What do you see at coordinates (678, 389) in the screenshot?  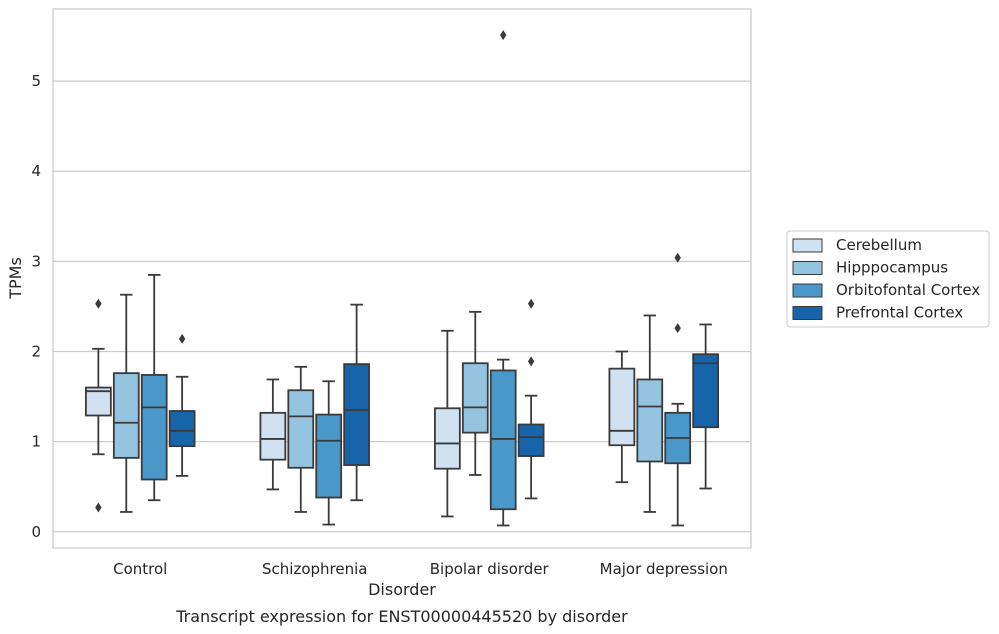 I see `box-orbitofontal-cortex-major-depression` at bounding box center [678, 389].